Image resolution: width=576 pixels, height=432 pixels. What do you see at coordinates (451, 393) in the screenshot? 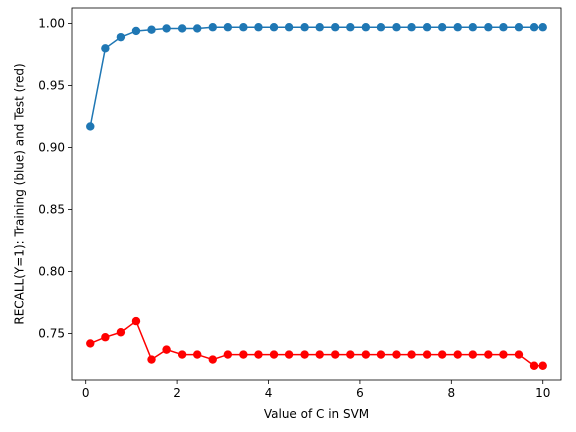
I see `x-tick-label: 8` at bounding box center [451, 393].